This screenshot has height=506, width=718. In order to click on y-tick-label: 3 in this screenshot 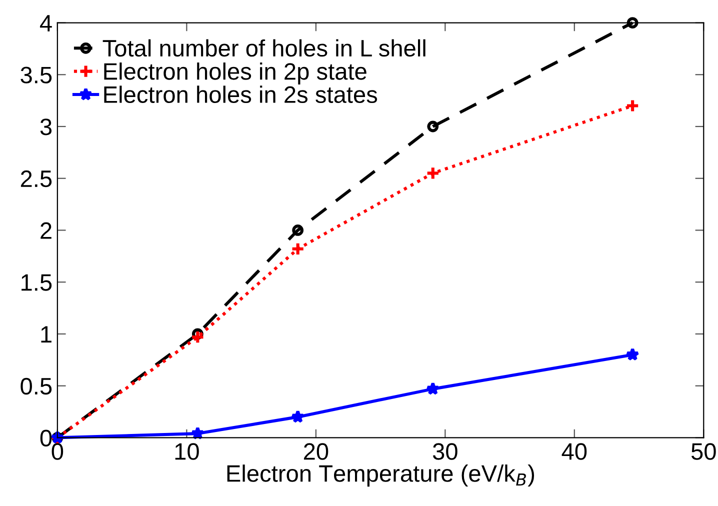, I will do `click(46, 127)`.